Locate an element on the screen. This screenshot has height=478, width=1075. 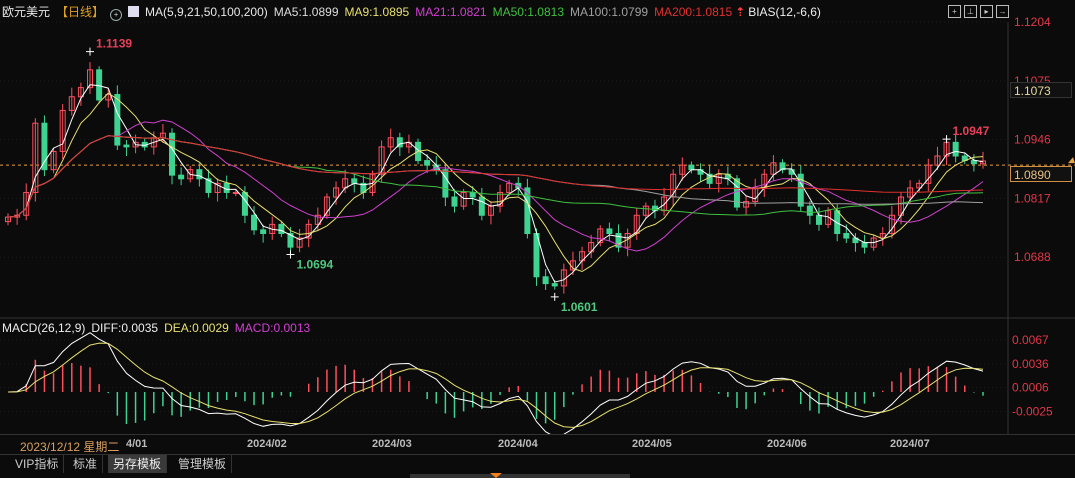
ma100-value: MA100:1.0799 is located at coordinates (609, 12).